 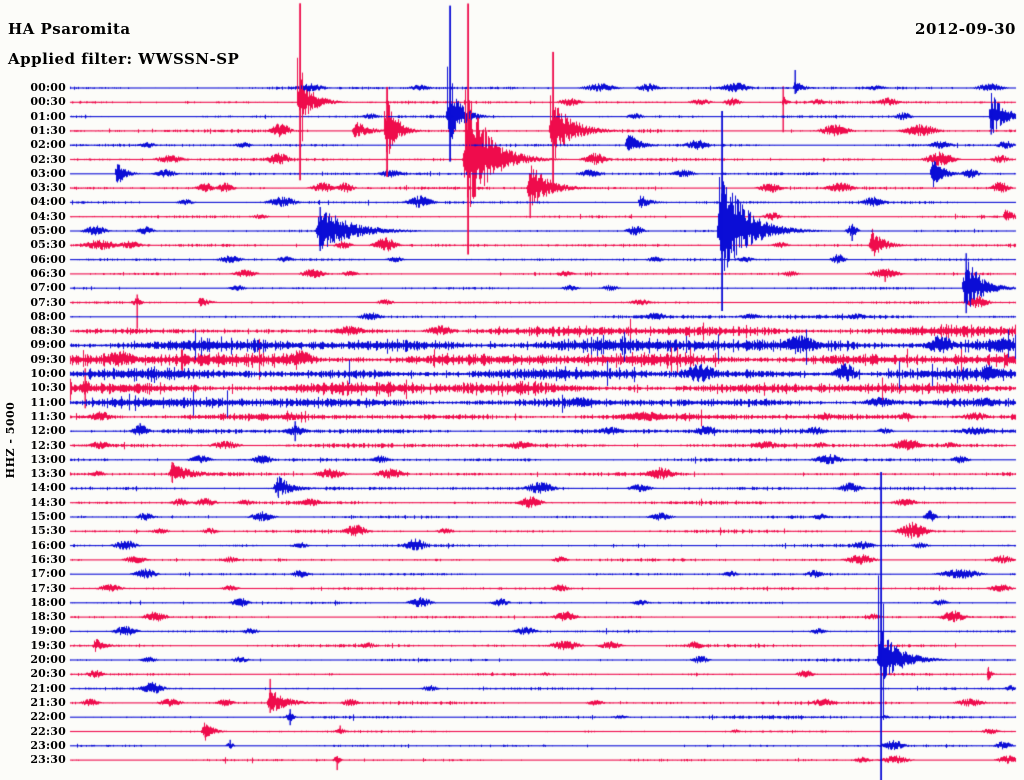 I want to click on trace-time-label: 15:30, so click(x=48, y=531).